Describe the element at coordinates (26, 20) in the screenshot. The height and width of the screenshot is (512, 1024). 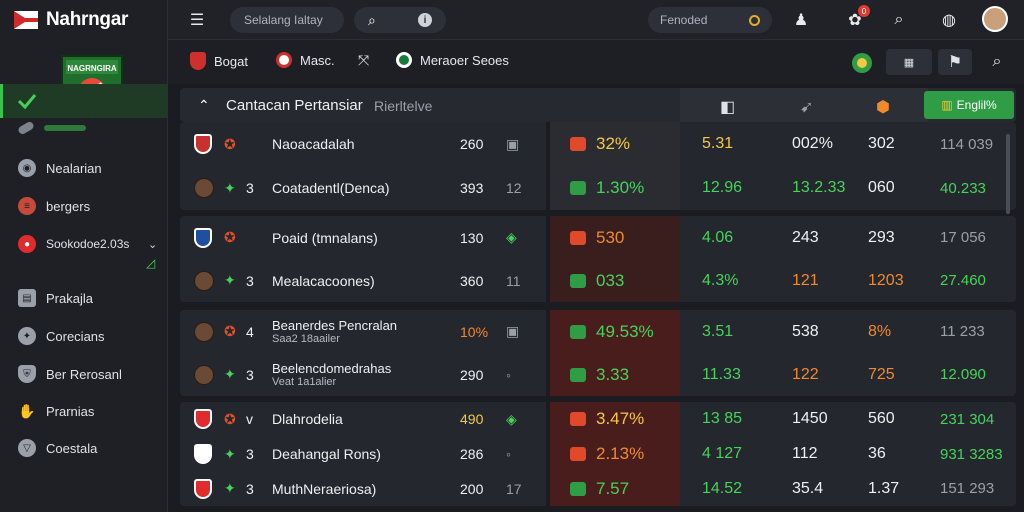
I see `flag-logo-icon` at that location.